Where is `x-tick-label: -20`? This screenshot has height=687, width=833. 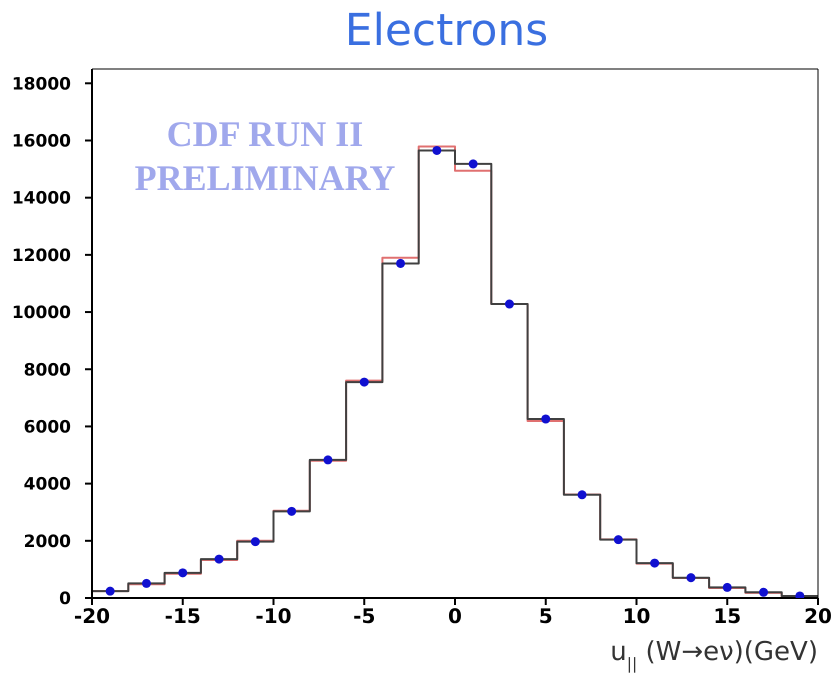
x-tick-label: -20 is located at coordinates (92, 616).